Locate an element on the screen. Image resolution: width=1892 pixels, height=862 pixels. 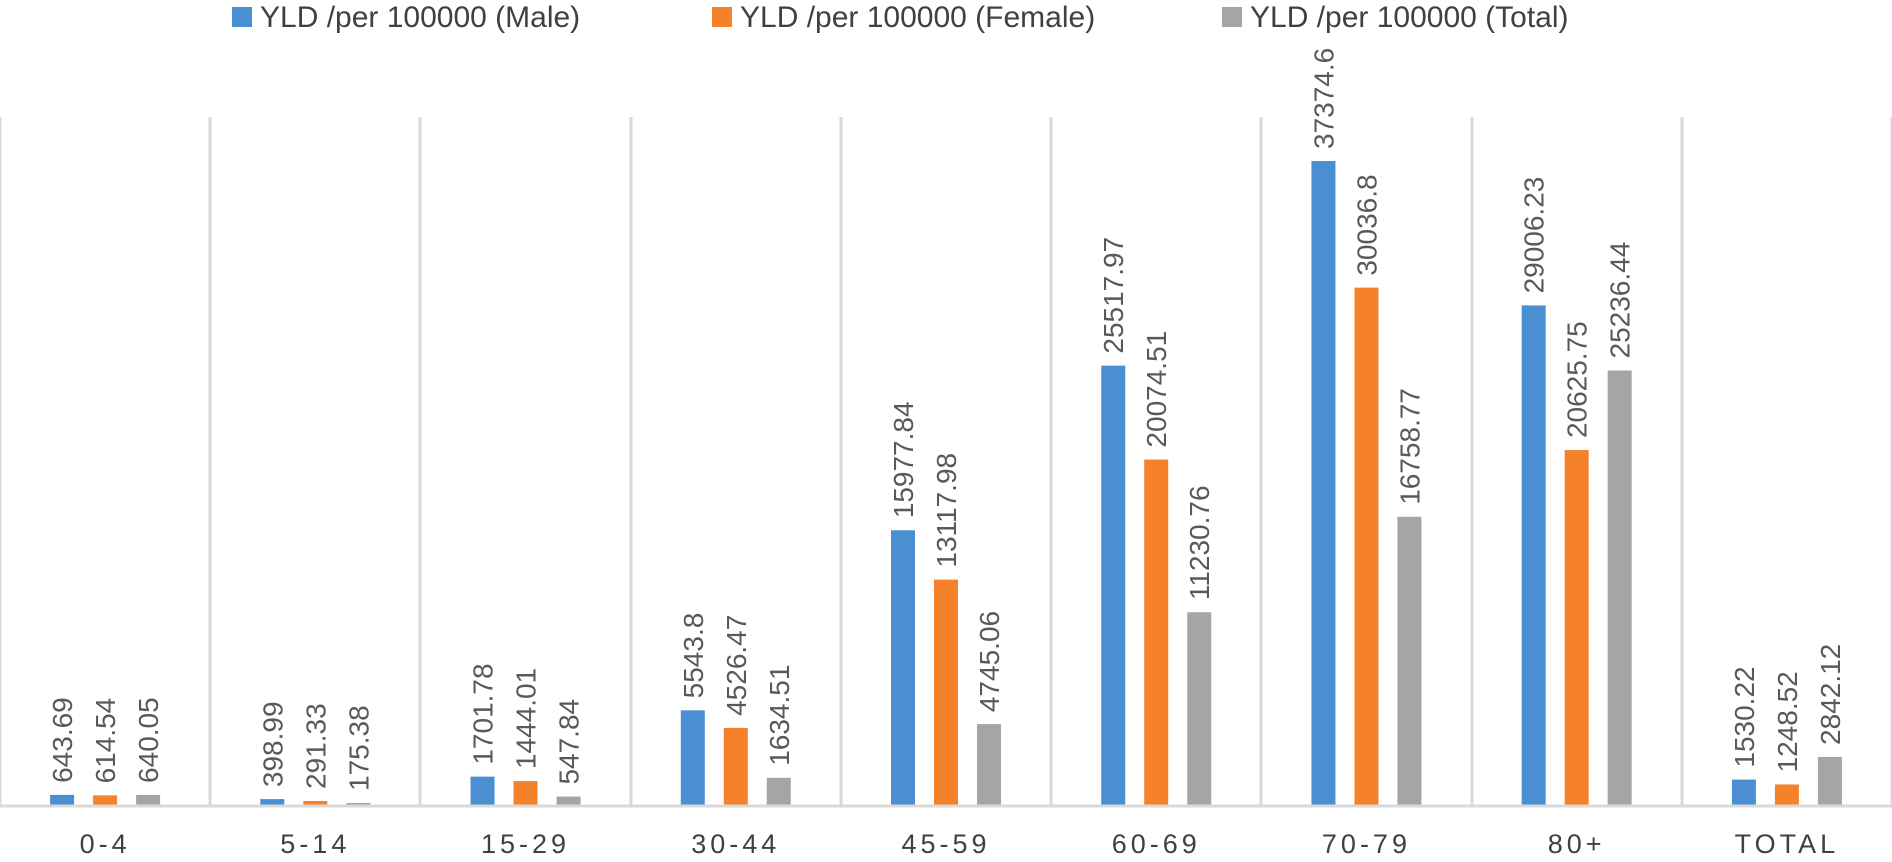
data-label-male-15-29: 1701.78 is located at coordinates (483, 713).